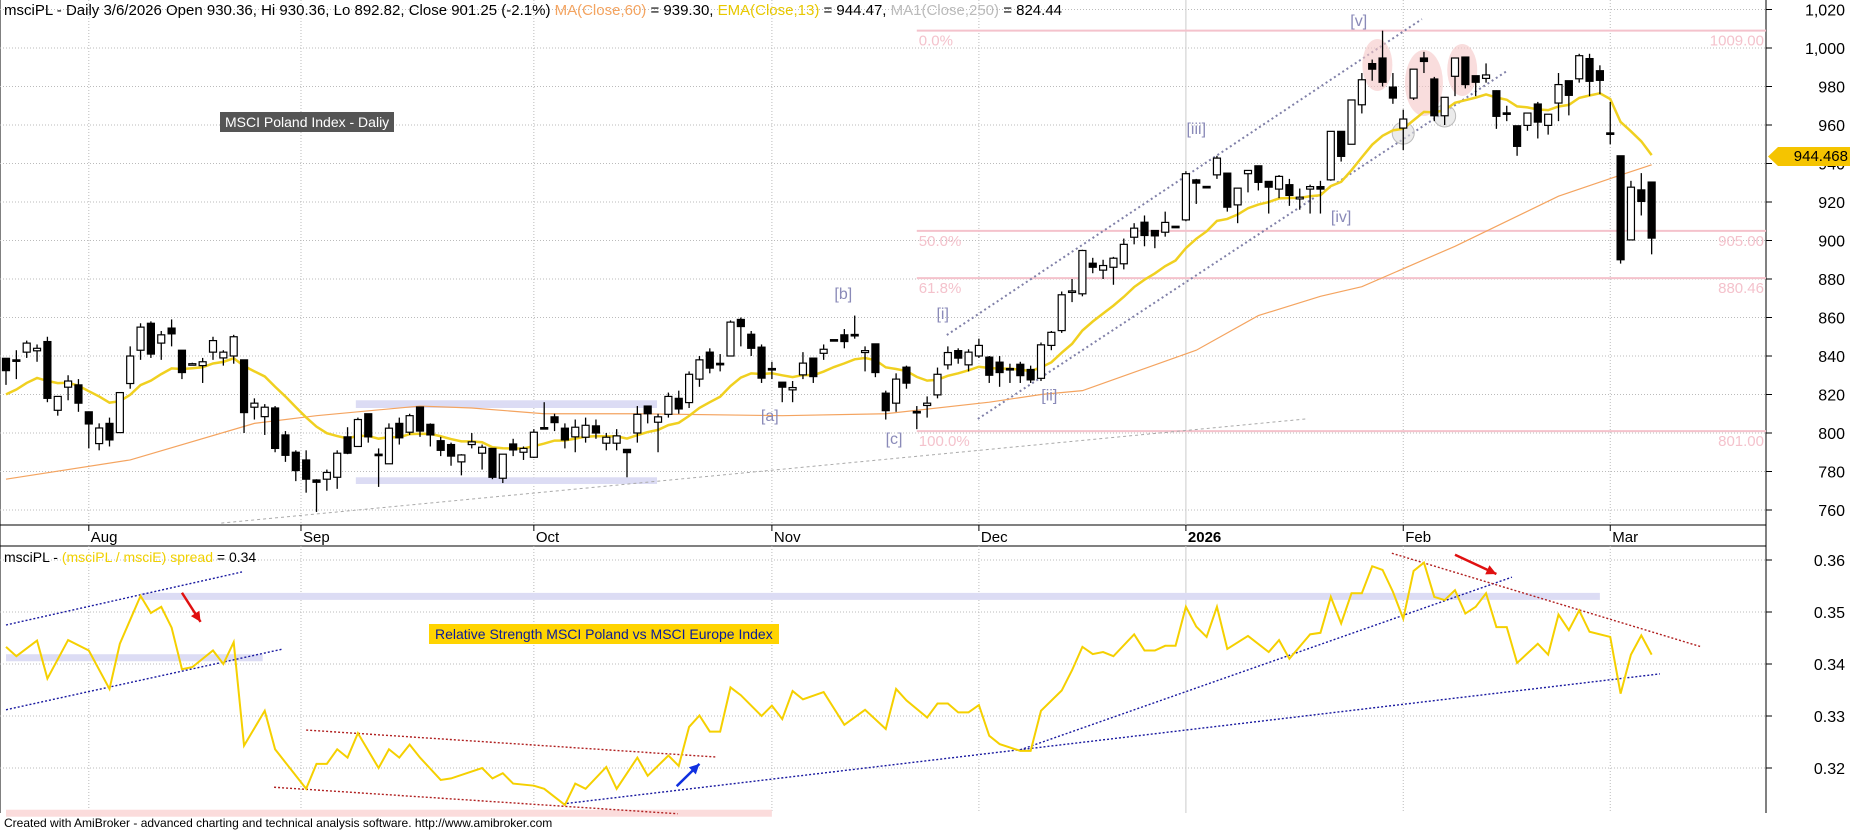  What do you see at coordinates (1831, 203) in the screenshot?
I see `price-tick-label: 920` at bounding box center [1831, 203].